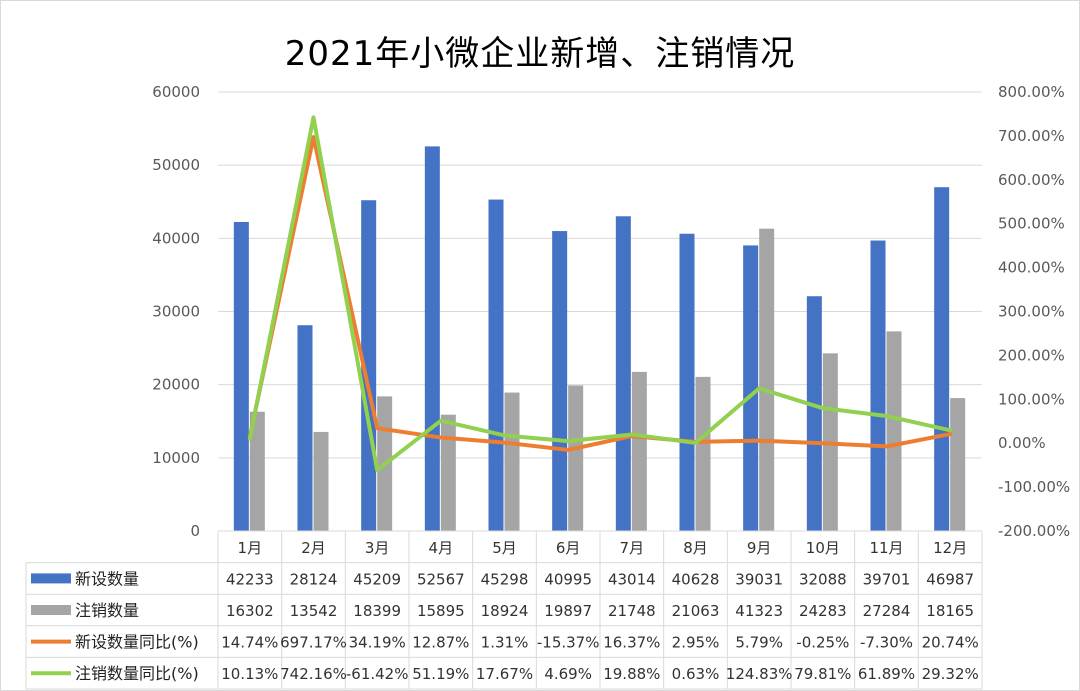  What do you see at coordinates (568, 548) in the screenshot?
I see `category-label: 6月` at bounding box center [568, 548].